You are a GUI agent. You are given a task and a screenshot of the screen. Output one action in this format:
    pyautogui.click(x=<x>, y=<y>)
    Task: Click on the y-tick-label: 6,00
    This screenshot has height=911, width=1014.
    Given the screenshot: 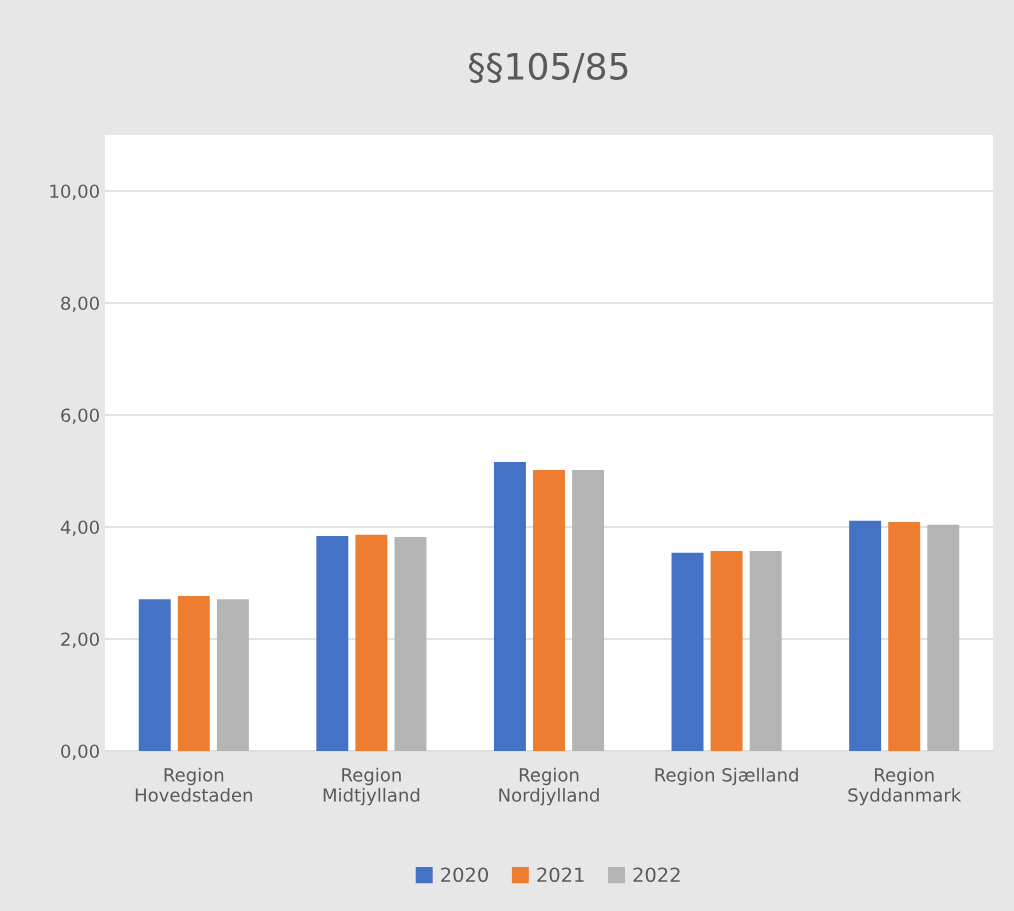 What is the action you would take?
    pyautogui.click(x=80, y=416)
    